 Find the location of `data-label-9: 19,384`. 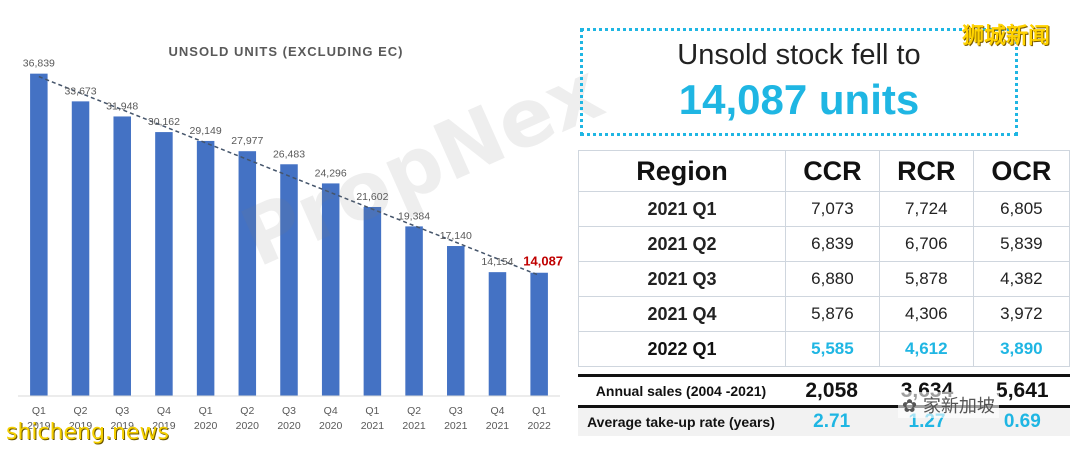

data-label-9: 19,384 is located at coordinates (414, 216).